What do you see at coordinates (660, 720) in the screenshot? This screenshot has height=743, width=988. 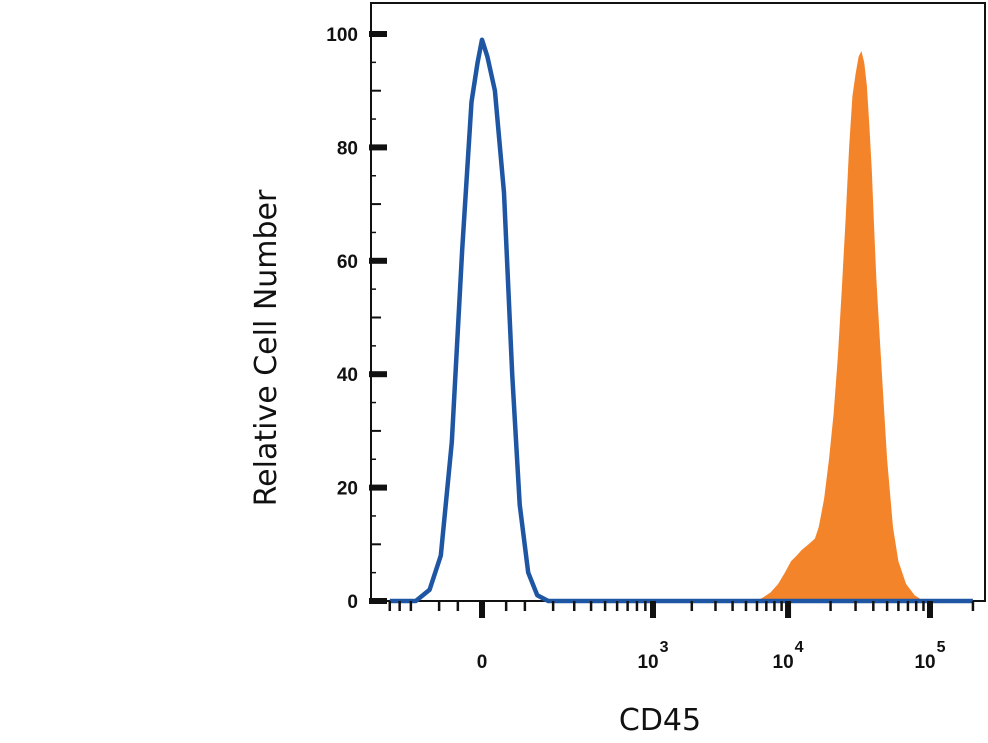 I see `x-axis-title: CD45` at bounding box center [660, 720].